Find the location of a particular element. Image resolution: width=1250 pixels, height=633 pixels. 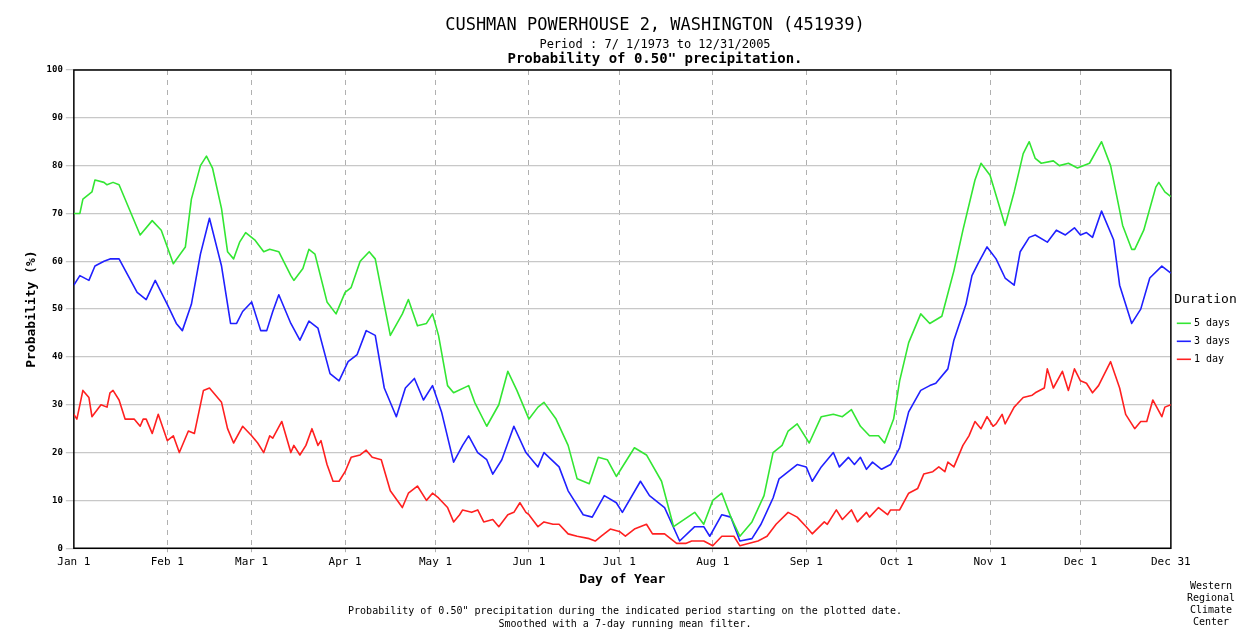

chart-title: CUSHMAN POWERHOUSE 2, WASHINGTON (451939) is located at coordinates (655, 24).